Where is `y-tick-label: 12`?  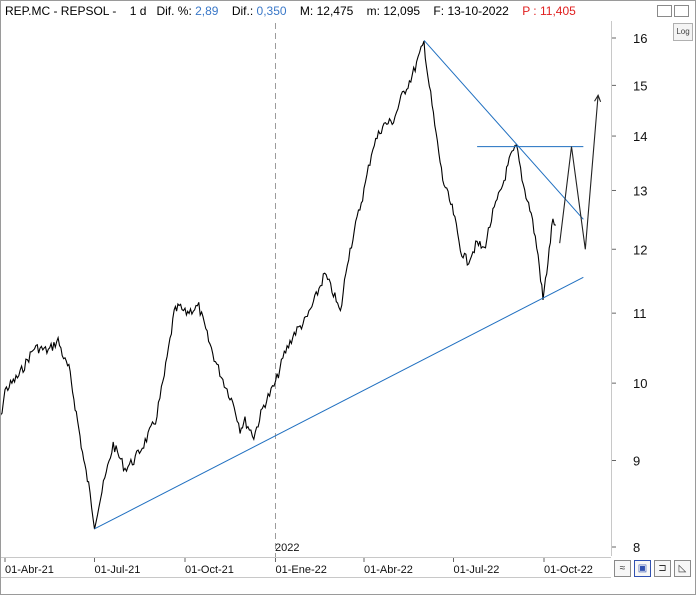 y-tick-label: 12 is located at coordinates (640, 249).